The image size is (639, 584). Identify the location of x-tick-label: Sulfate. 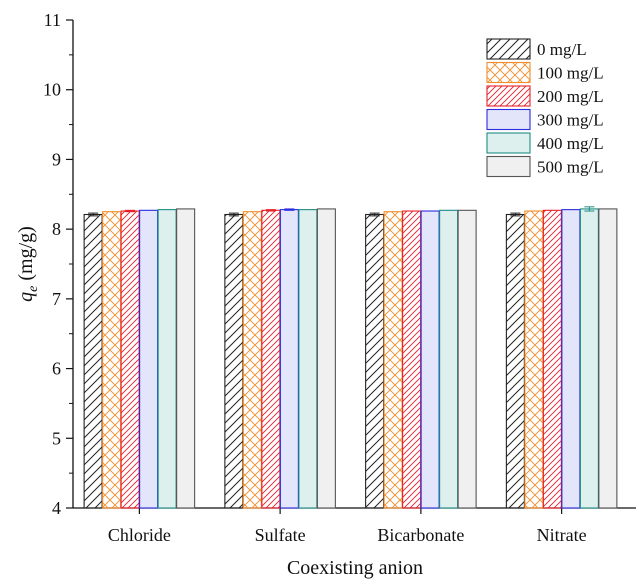
(280, 535).